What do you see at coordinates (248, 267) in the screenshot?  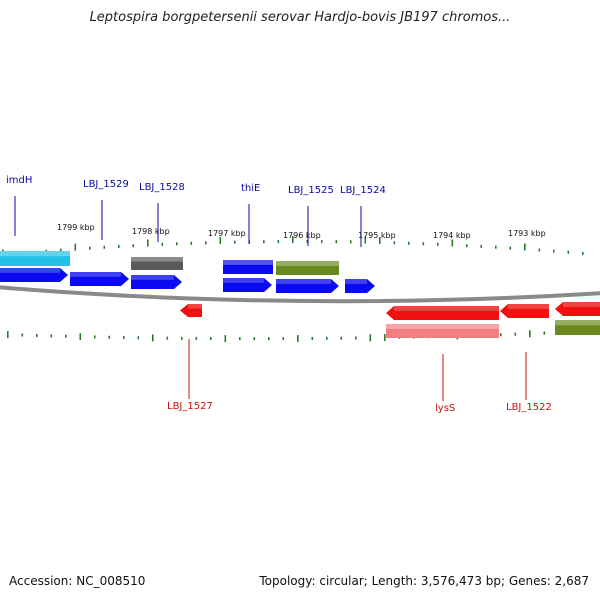 I see `feature-band-blue` at bounding box center [248, 267].